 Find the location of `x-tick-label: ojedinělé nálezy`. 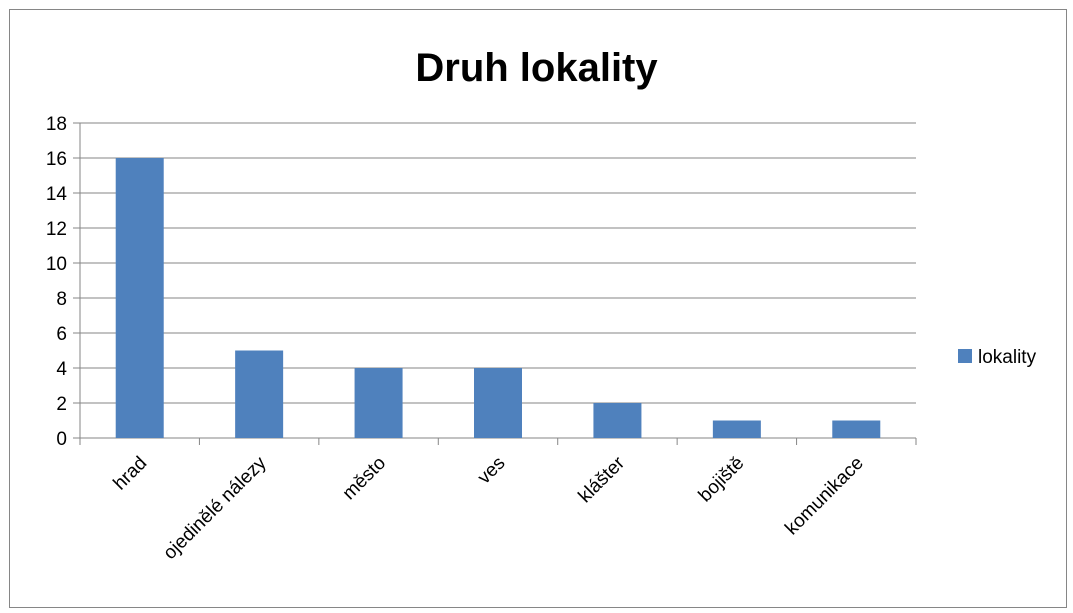

x-tick-label: ojedinělé nálezy is located at coordinates (215, 508).